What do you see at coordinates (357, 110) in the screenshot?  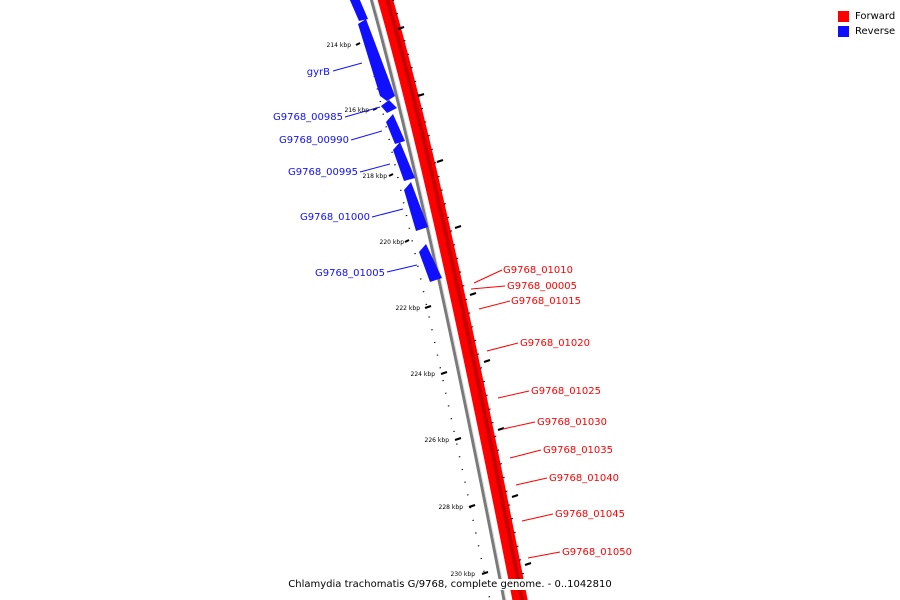 I see `tick-label: 216 kbp` at bounding box center [357, 110].